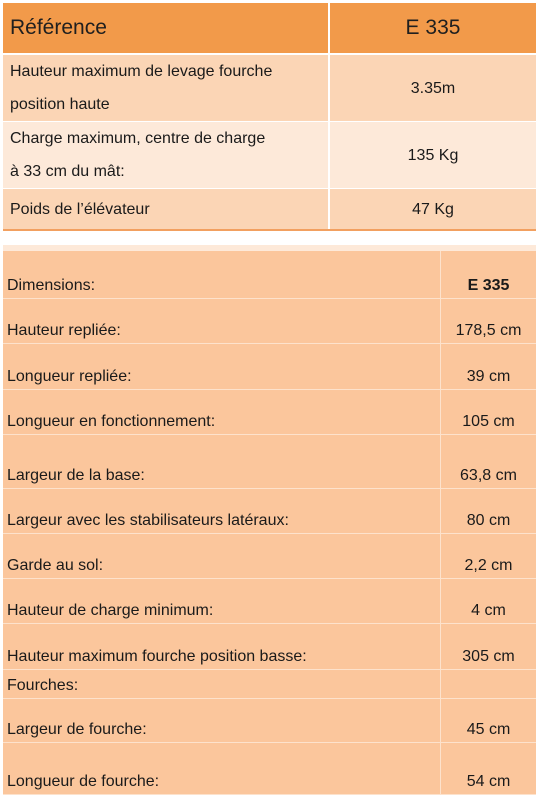  I want to click on dimensions-model: E 335, so click(488, 272).